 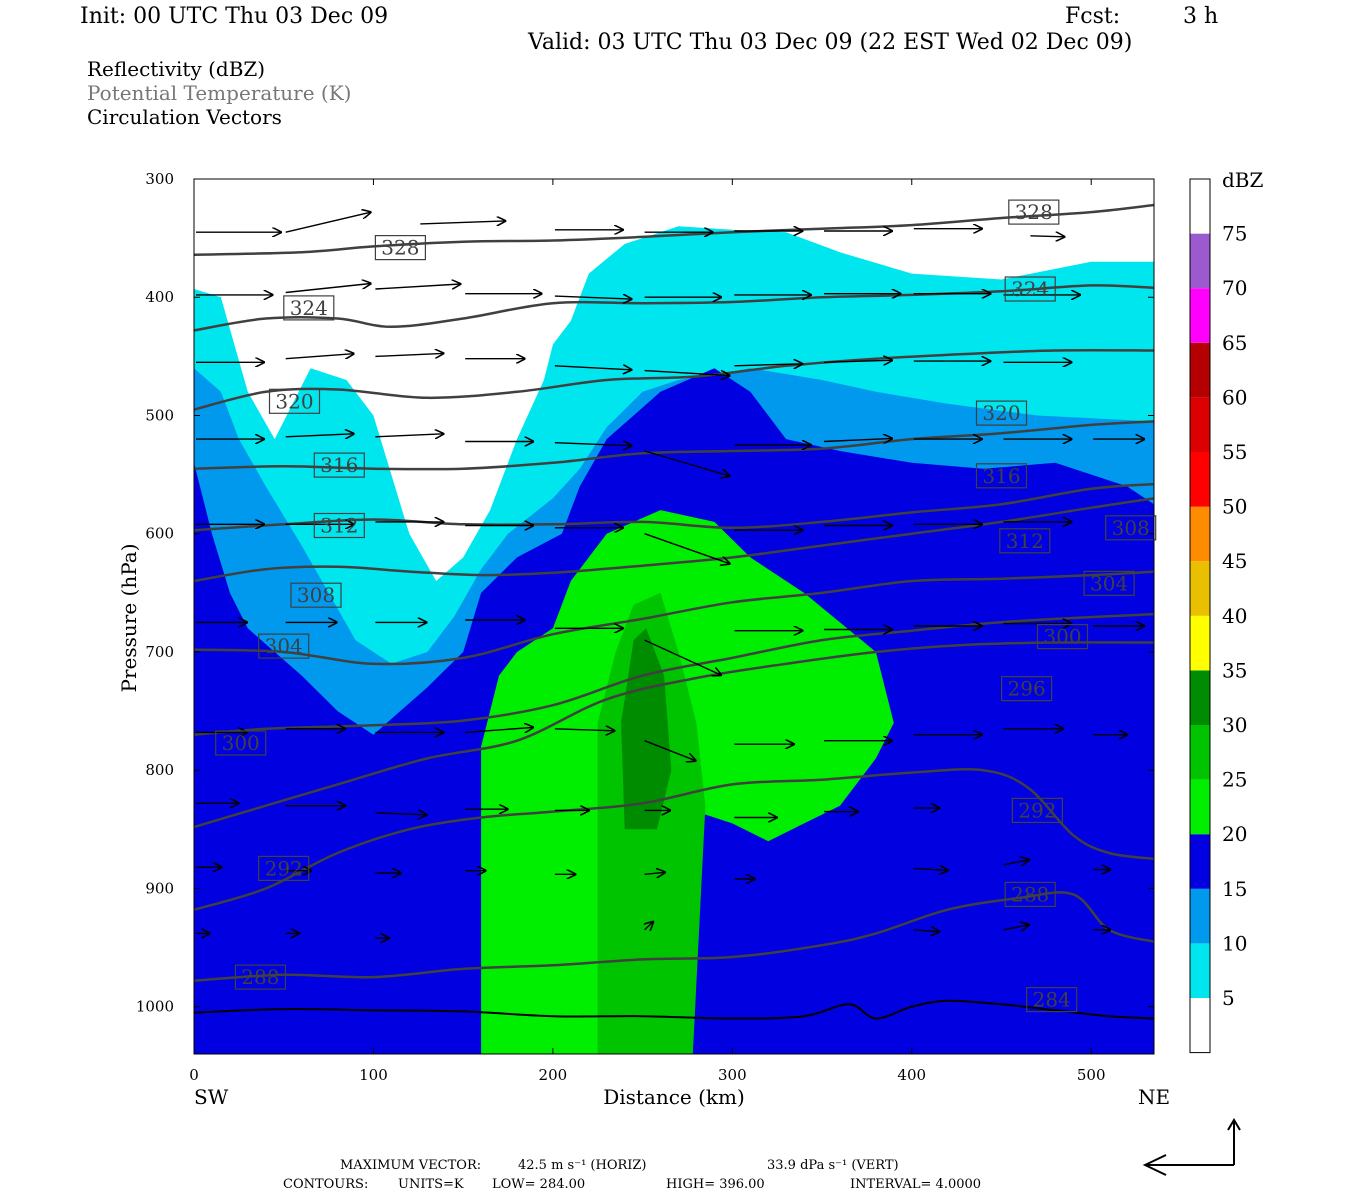 What do you see at coordinates (194, 1075) in the screenshot?
I see `x-tick-label: 0` at bounding box center [194, 1075].